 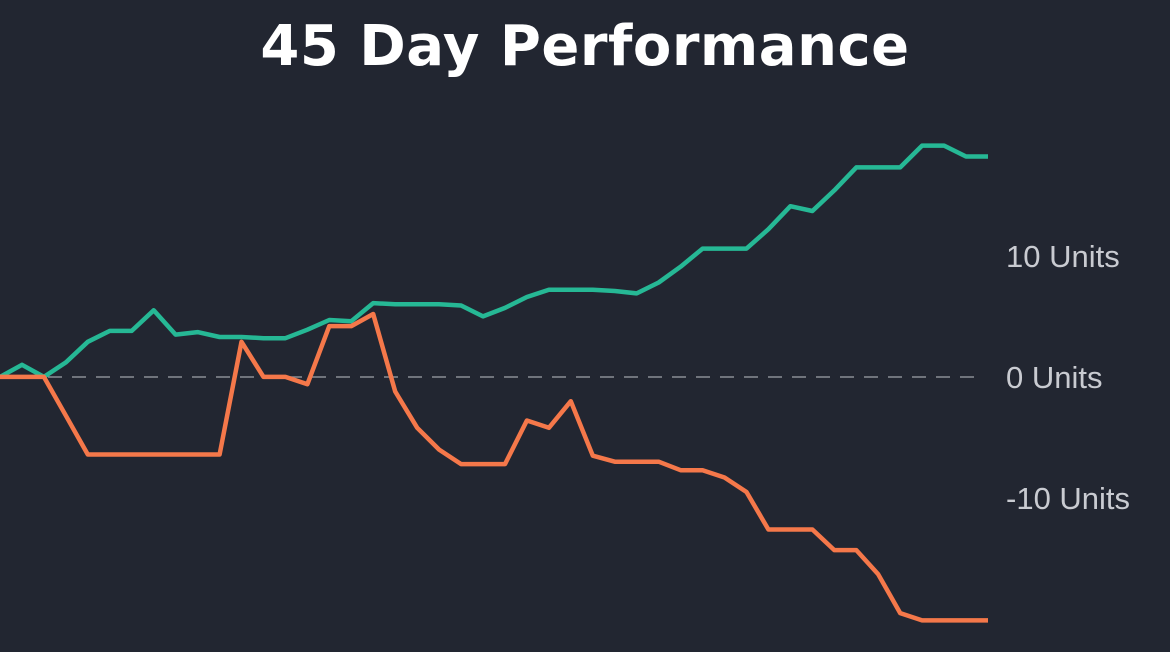 I want to click on y-tick-label: 10 Units, so click(x=1063, y=256).